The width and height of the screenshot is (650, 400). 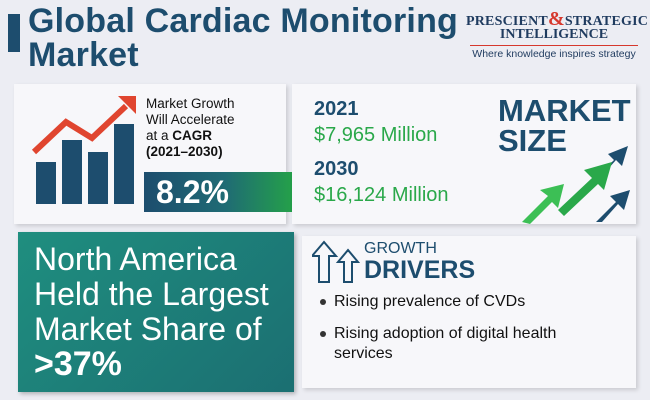 I want to click on value-2021: $7,965 Million, so click(x=376, y=135).